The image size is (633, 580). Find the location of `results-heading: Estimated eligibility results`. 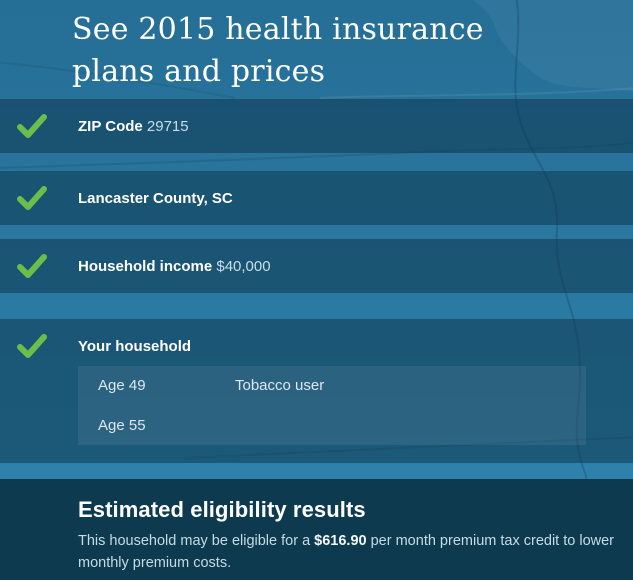

results-heading: Estimated eligibility results is located at coordinates (222, 509).